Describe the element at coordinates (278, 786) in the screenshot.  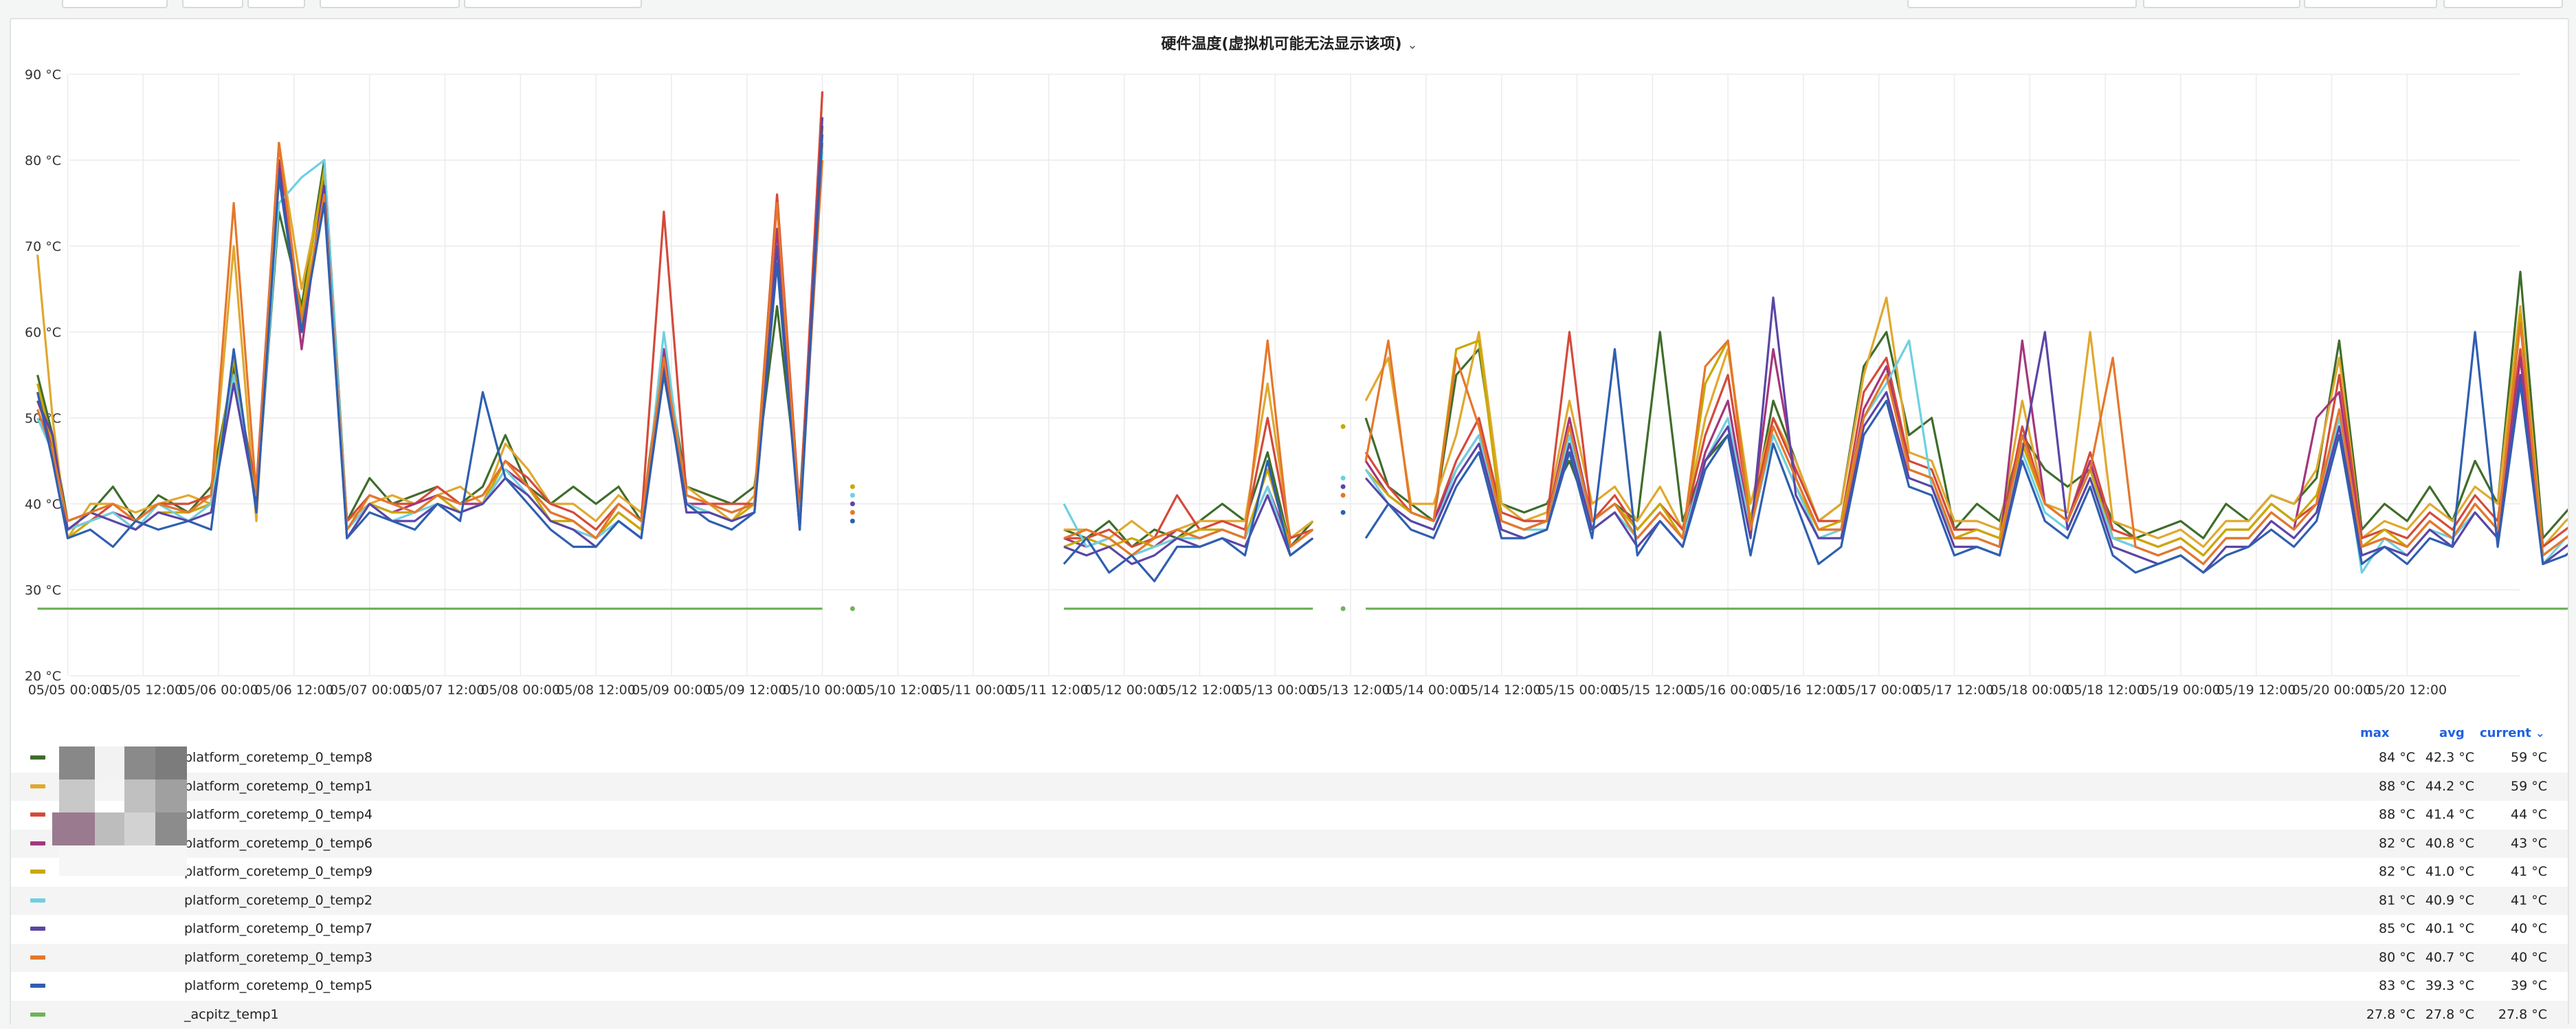
I see `legend-series-name: platform_coretemp_0_temp1` at that location.